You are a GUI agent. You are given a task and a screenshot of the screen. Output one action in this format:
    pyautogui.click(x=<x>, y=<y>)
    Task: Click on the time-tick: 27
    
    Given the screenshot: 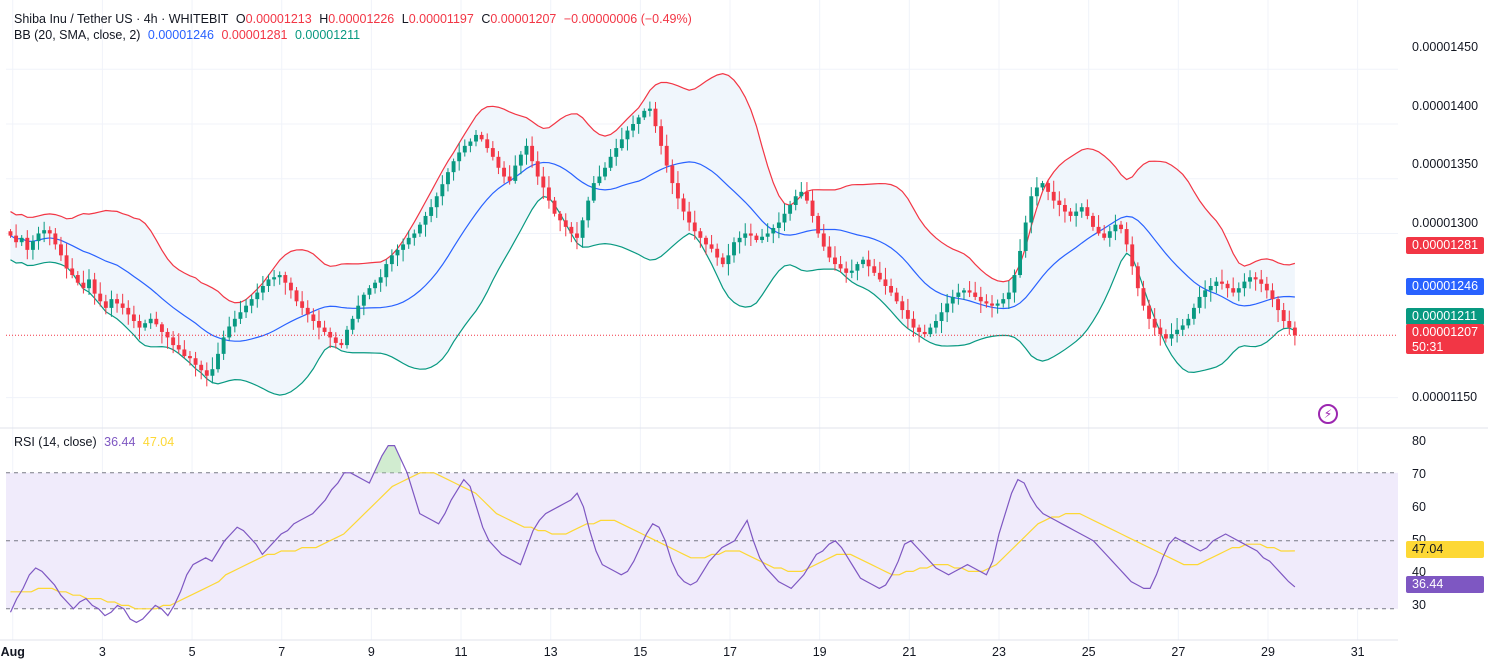 What is the action you would take?
    pyautogui.click(x=1178, y=652)
    